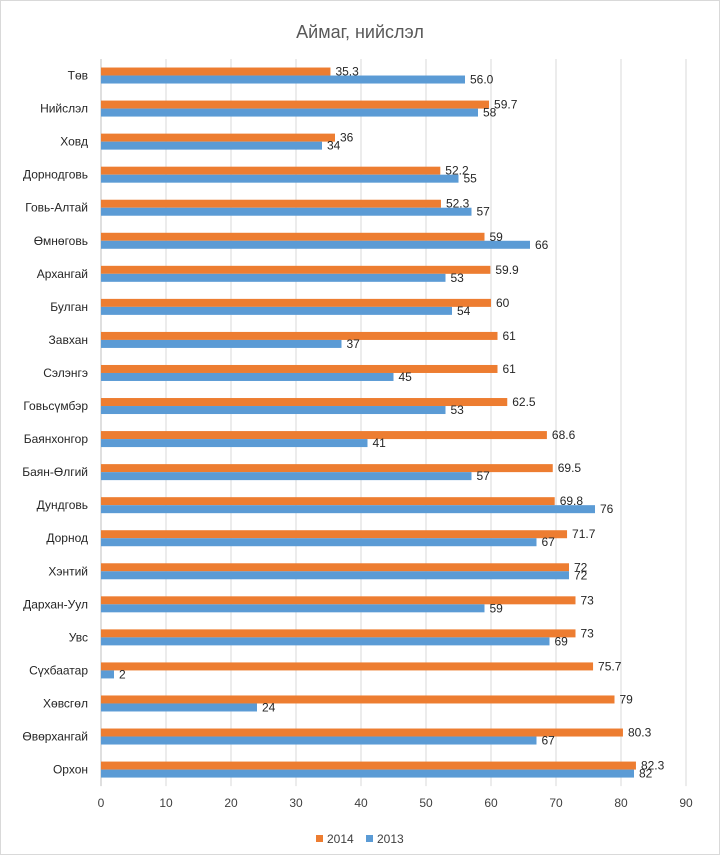 The height and width of the screenshot is (855, 720). I want to click on data-label-2013: 24, so click(269, 707).